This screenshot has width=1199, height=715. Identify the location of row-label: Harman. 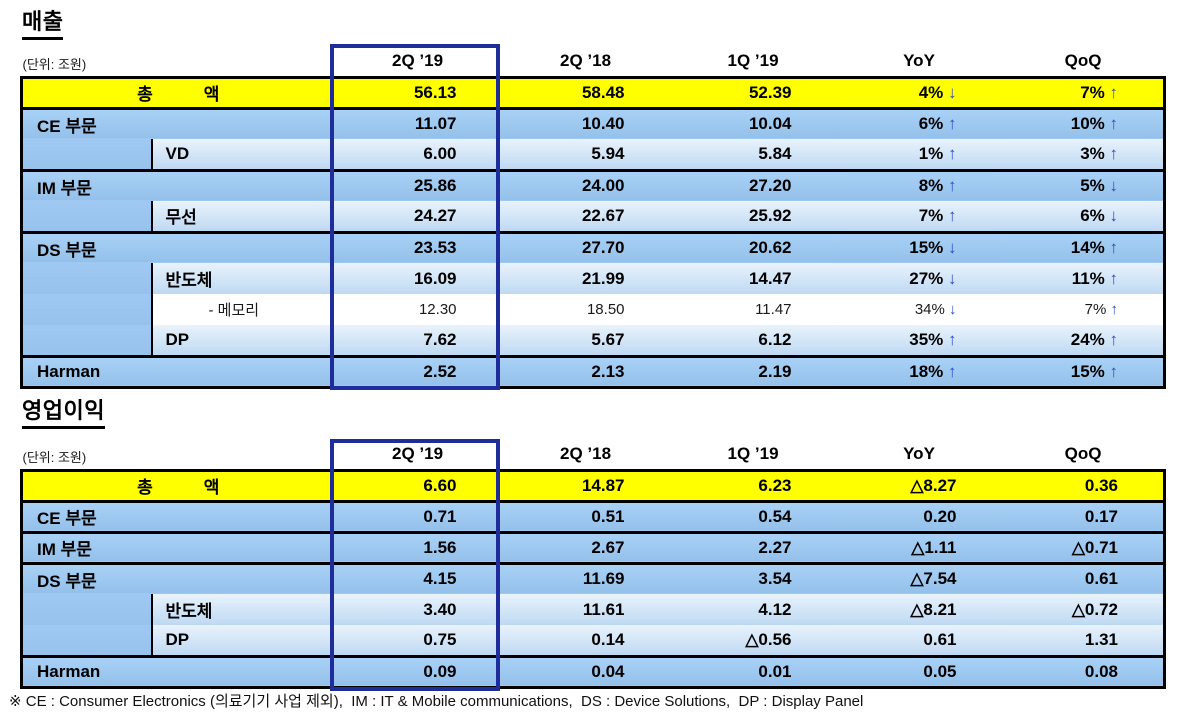
(176, 672).